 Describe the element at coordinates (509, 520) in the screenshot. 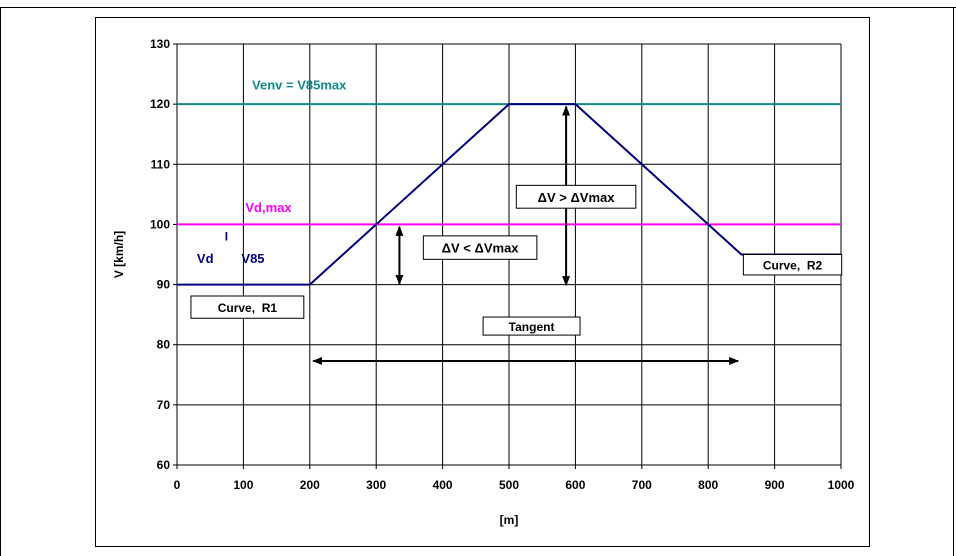

I see `x-axis-label: [m]` at that location.